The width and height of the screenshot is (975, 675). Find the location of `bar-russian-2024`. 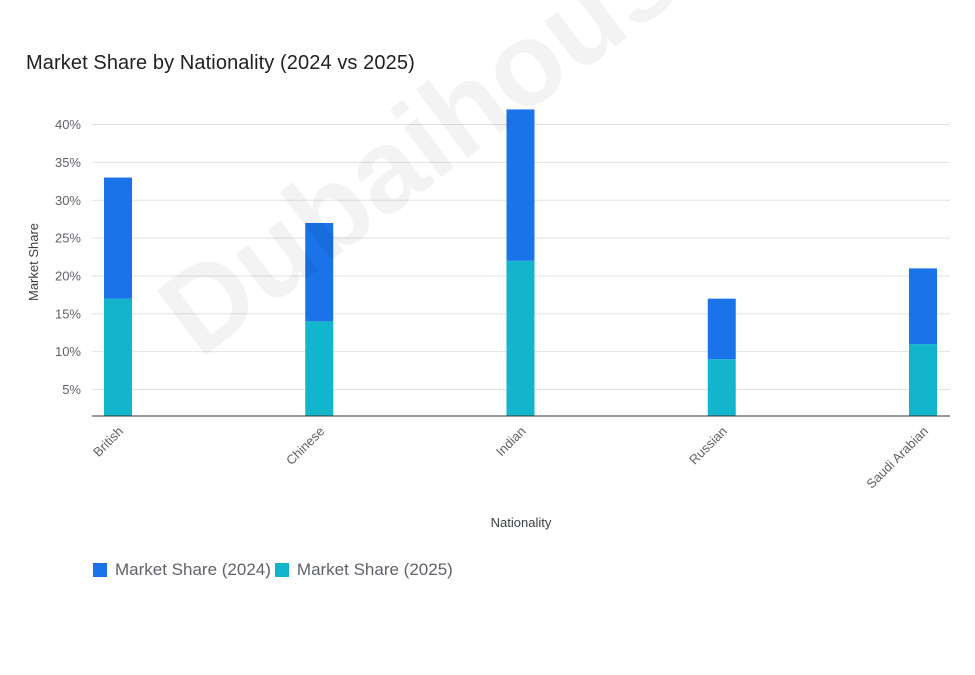

bar-russian-2024 is located at coordinates (721, 329).